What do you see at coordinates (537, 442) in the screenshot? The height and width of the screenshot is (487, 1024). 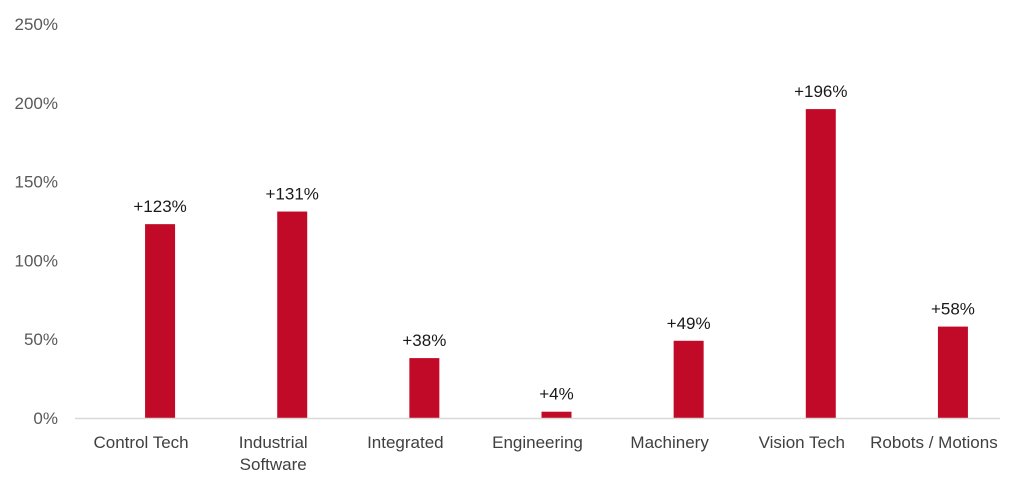 I see `x-category-label: Engineering` at bounding box center [537, 442].